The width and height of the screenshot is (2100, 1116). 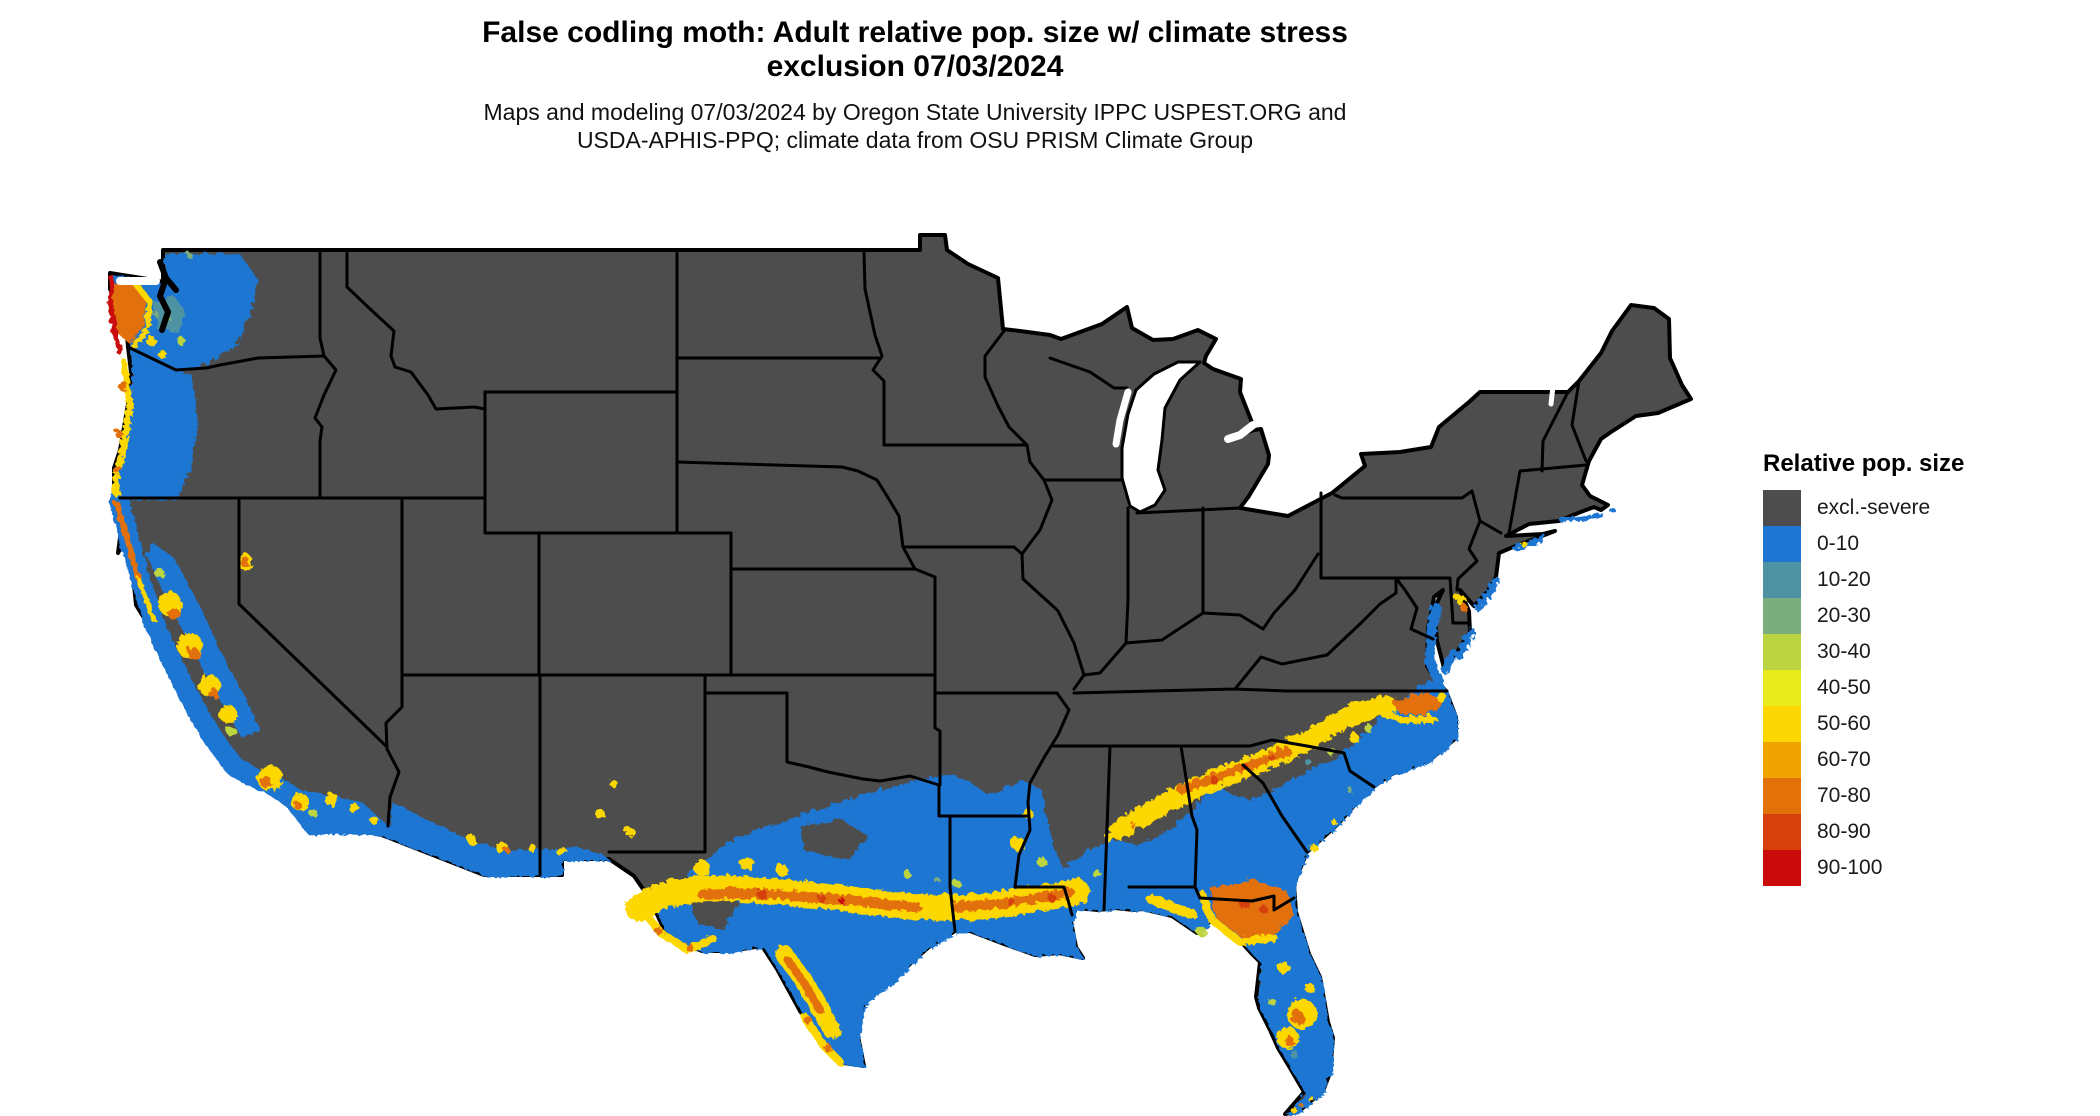 What do you see at coordinates (1928, 868) in the screenshot?
I see `legend-item-row: 90-100` at bounding box center [1928, 868].